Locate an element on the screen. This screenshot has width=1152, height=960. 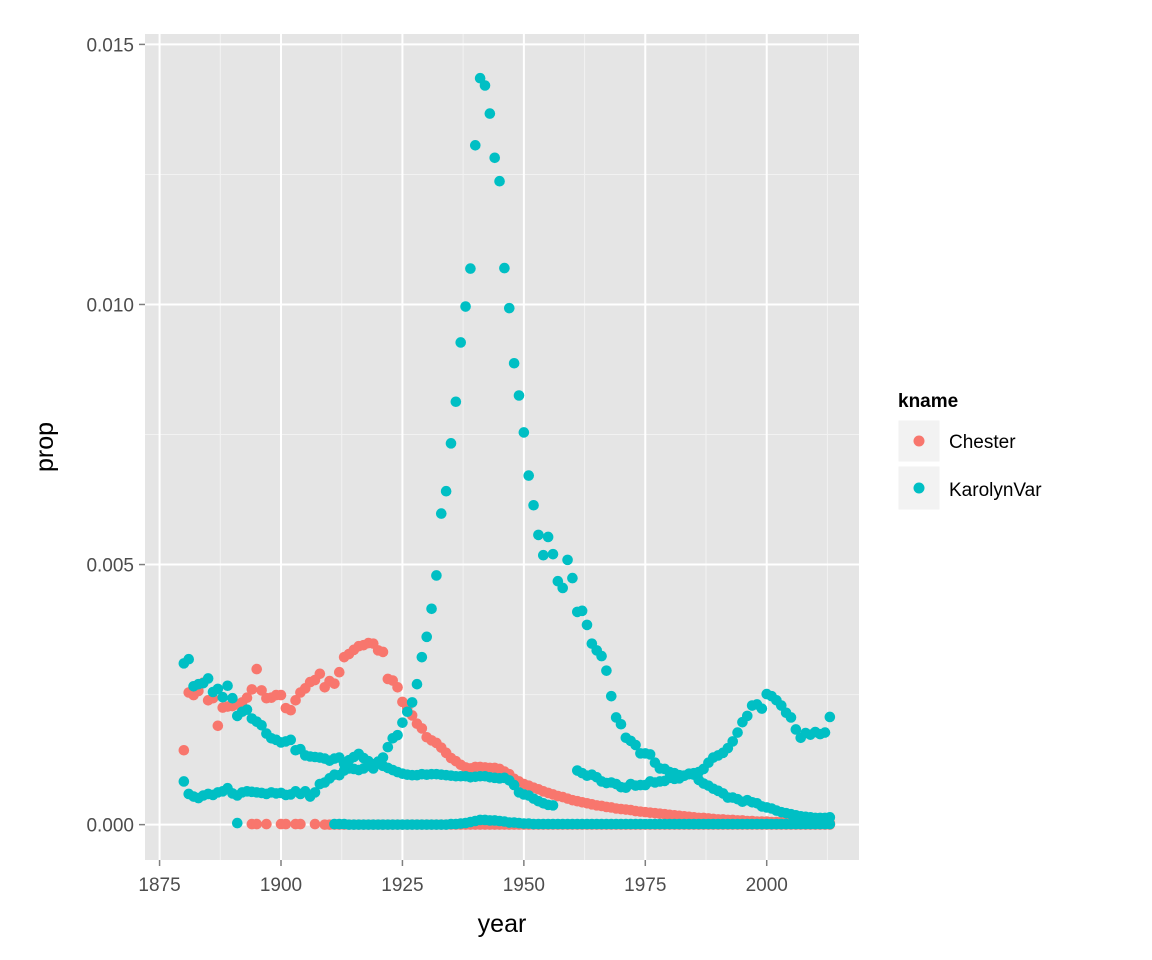
legend-key-karolynvar is located at coordinates (919, 488).